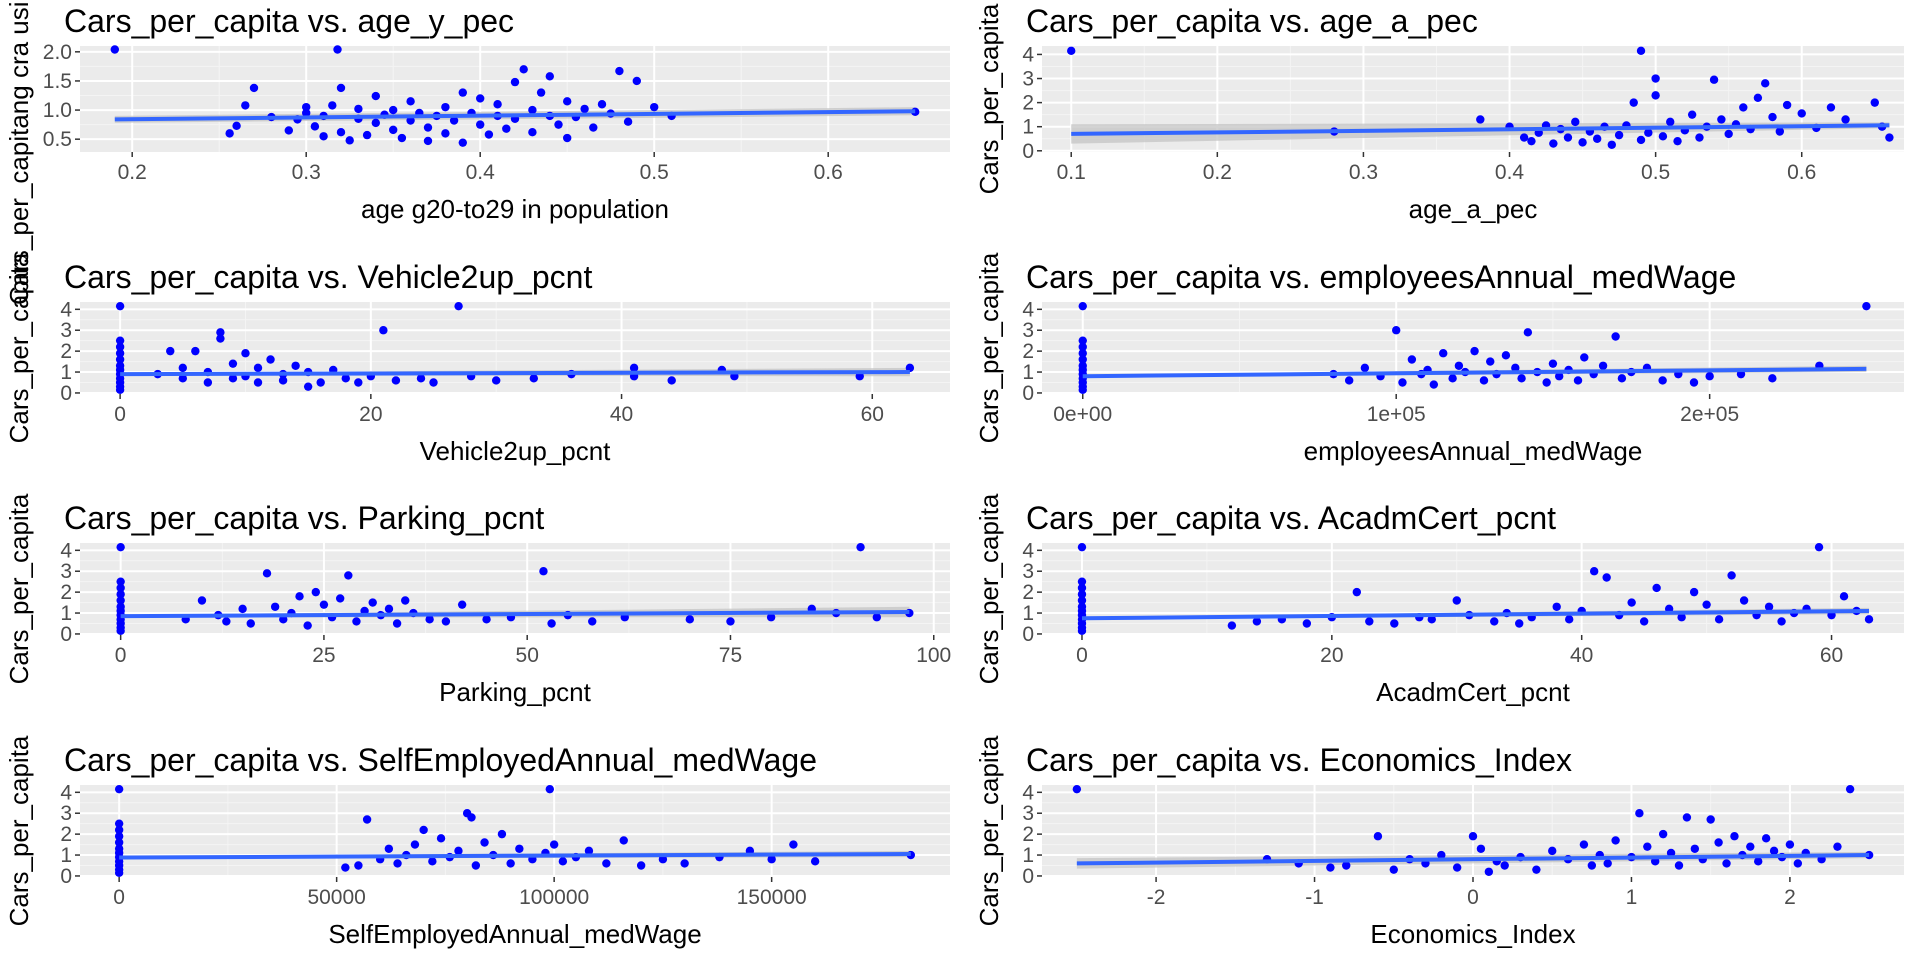 This screenshot has width=1920, height=960. I want to click on x-tick-label: 0.2, so click(1217, 172).